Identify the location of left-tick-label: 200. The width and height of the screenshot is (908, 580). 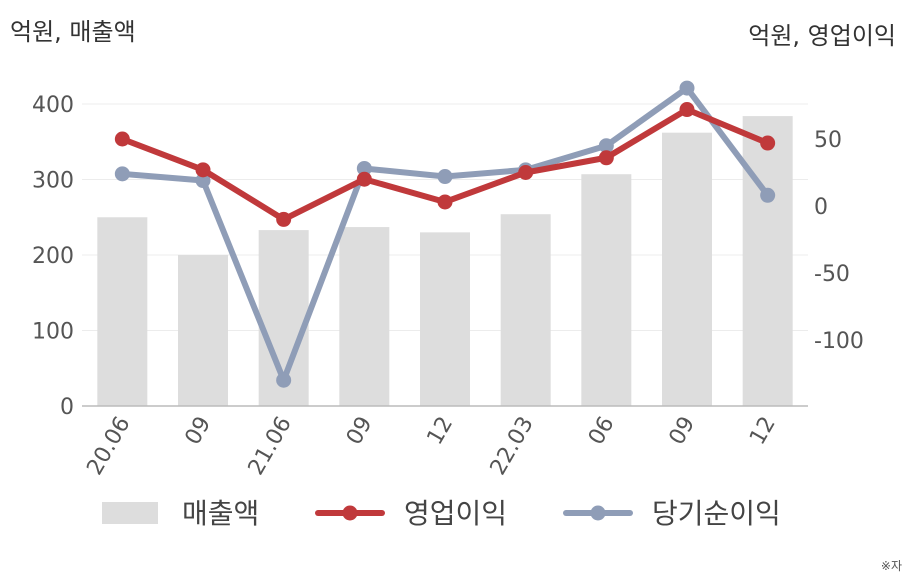
(53, 256).